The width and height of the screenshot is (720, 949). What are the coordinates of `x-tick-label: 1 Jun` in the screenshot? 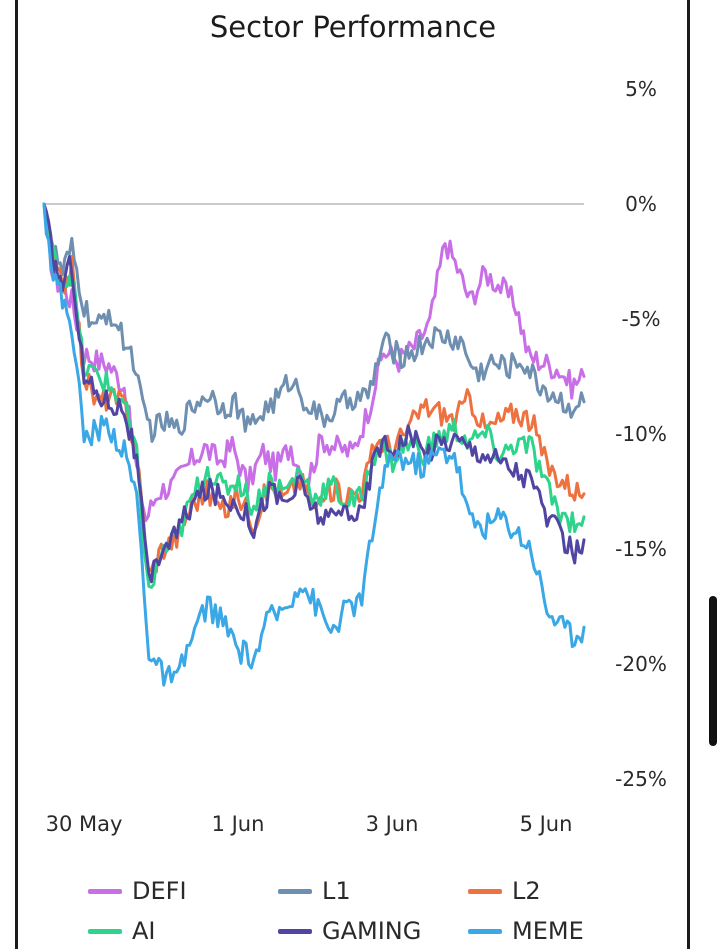 It's located at (238, 824).